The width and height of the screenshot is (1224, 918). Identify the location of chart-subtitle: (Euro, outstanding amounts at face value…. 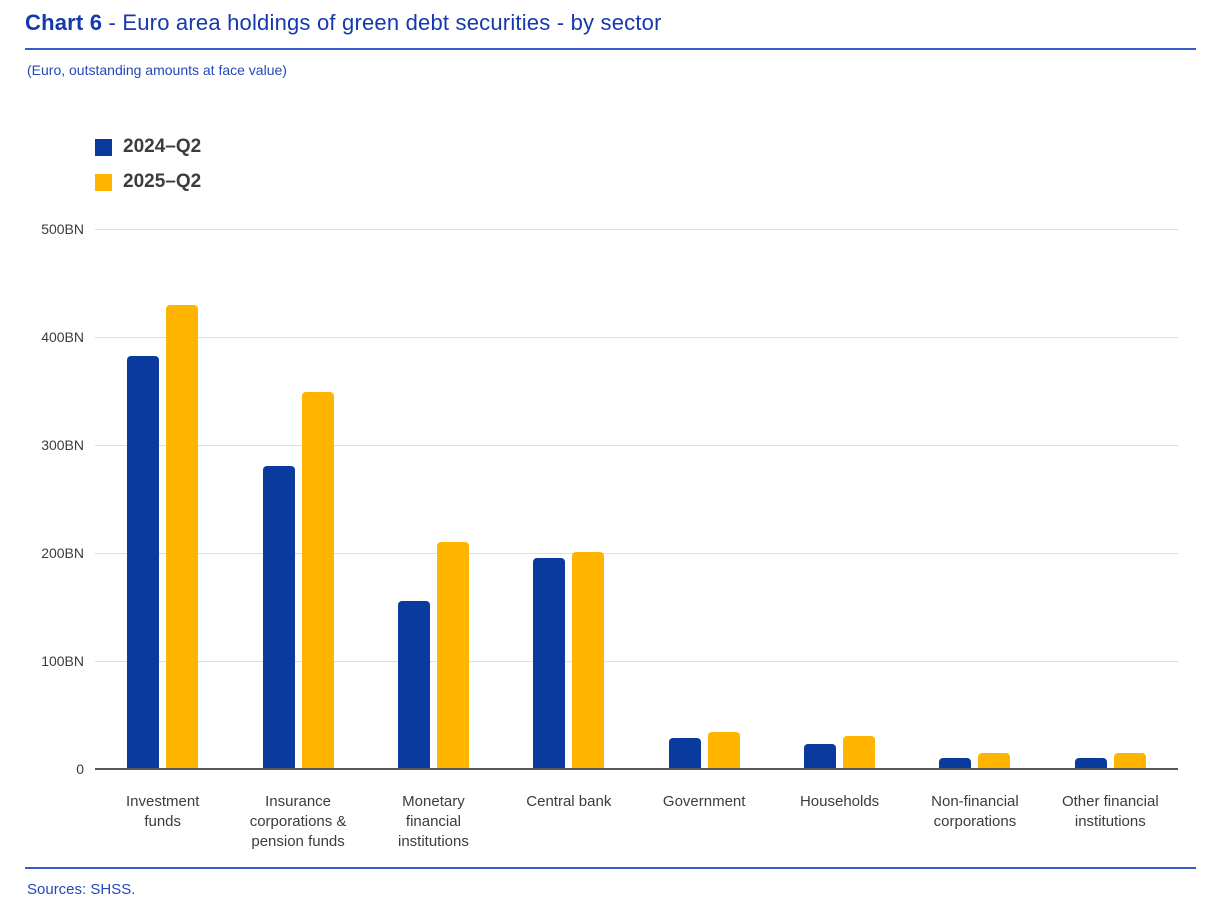
(157, 70).